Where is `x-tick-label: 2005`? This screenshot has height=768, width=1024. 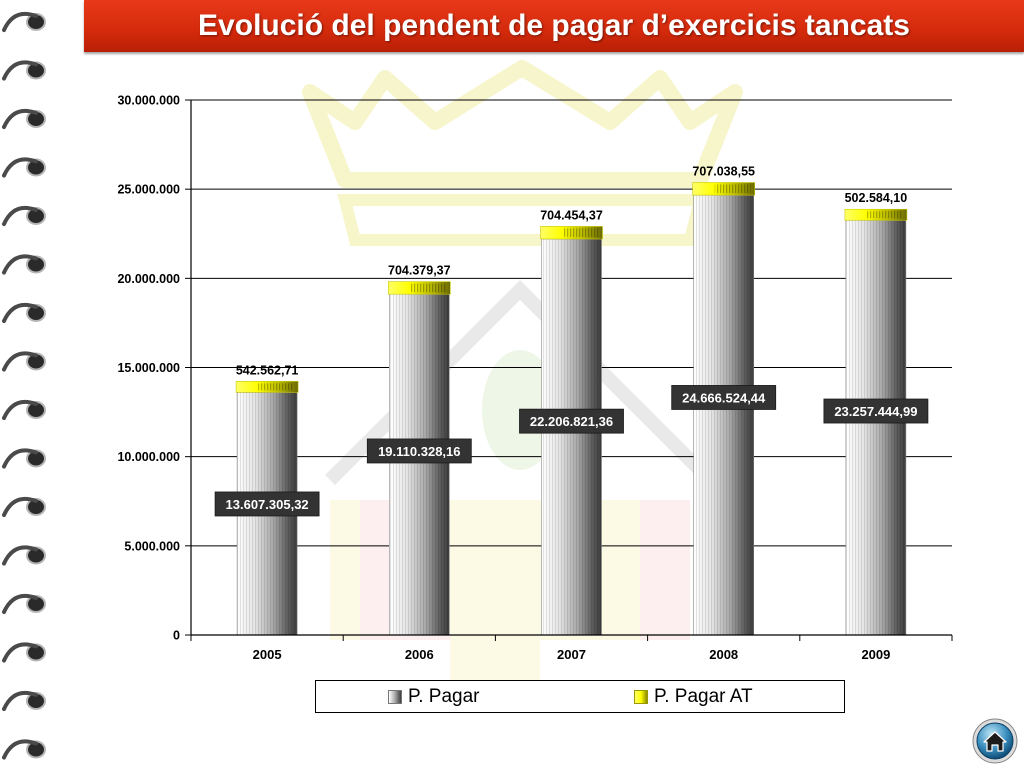 x-tick-label: 2005 is located at coordinates (267, 654).